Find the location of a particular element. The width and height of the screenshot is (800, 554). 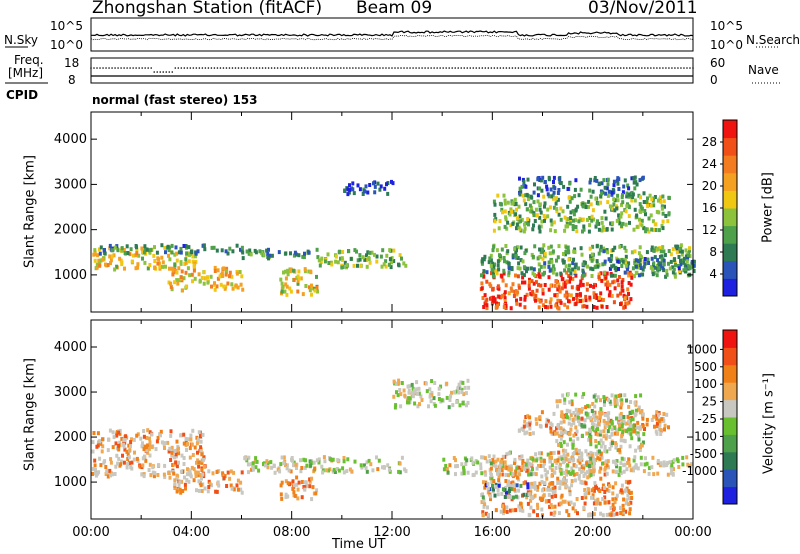

cpid-label: CPID is located at coordinates (22, 95).